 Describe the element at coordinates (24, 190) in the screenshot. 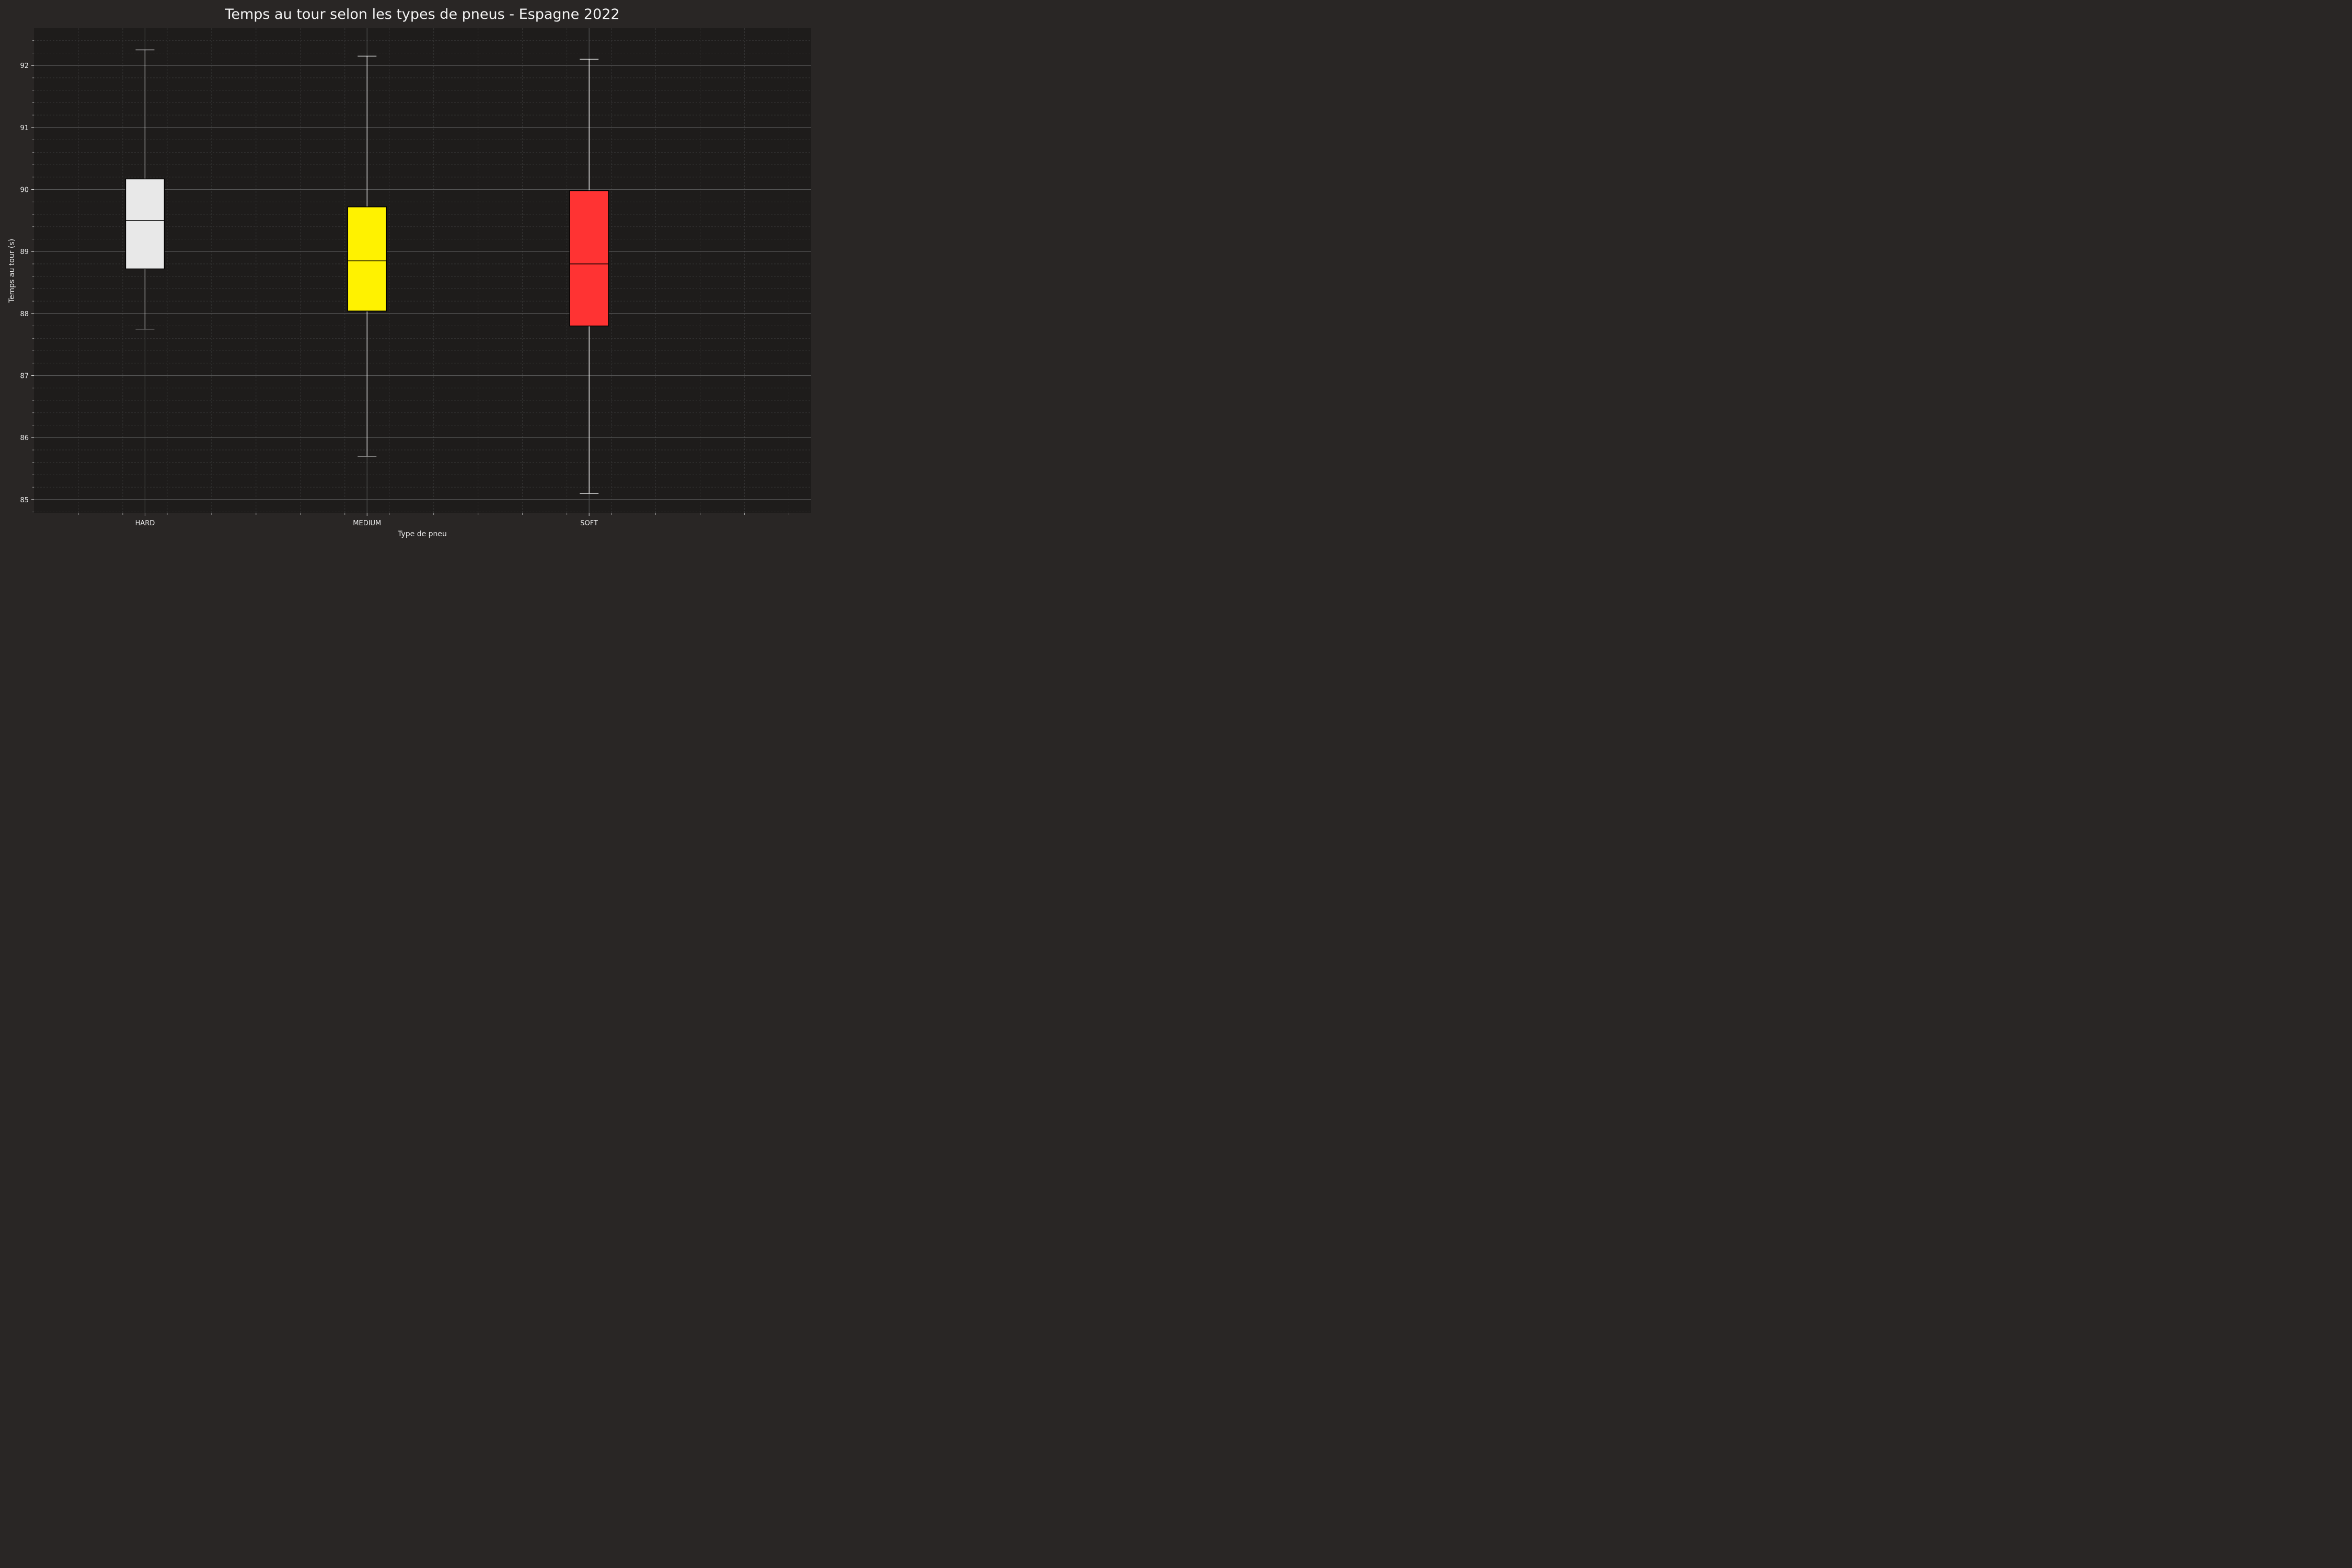

I see `y-tick-label: 90` at that location.